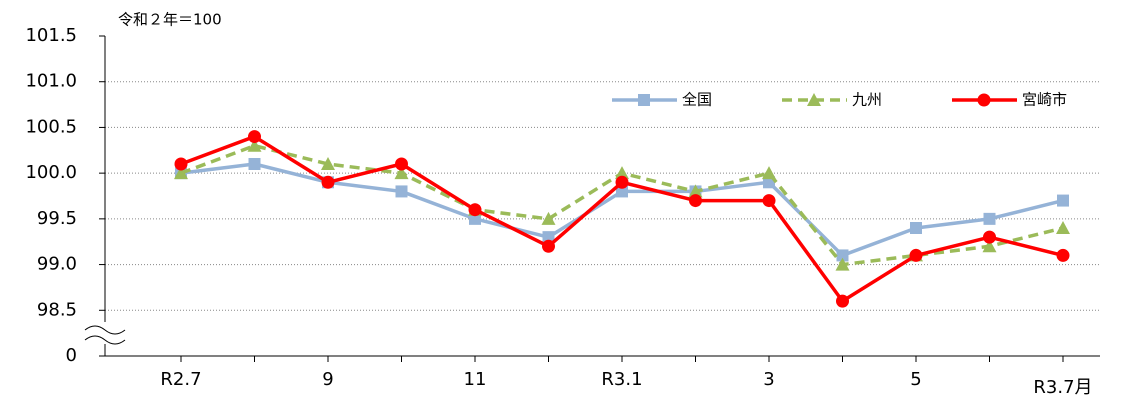 Image resolution: width=1127 pixels, height=400 pixels. I want to click on x-tick-label: 11, so click(475, 379).